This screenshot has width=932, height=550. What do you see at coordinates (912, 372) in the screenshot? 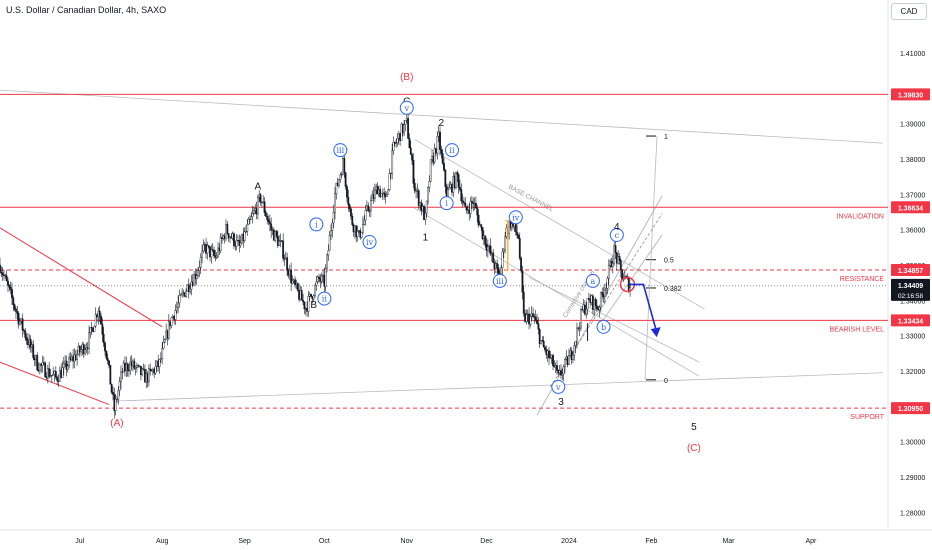
I see `y-tick-label: 1.32000` at bounding box center [912, 372].